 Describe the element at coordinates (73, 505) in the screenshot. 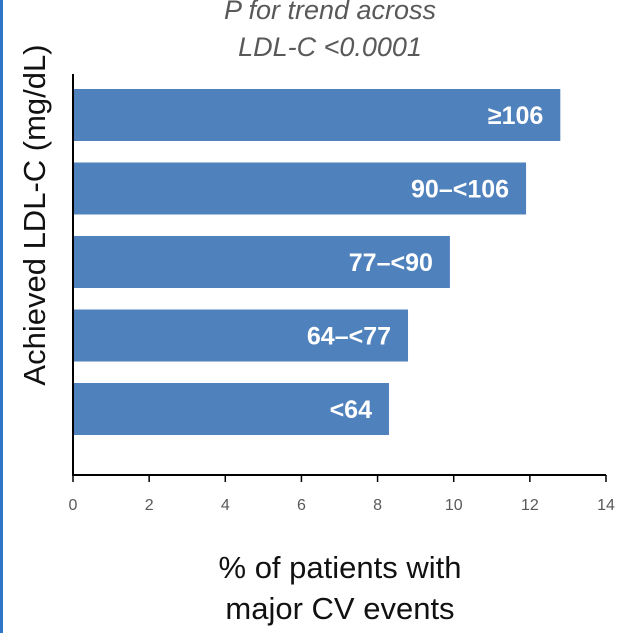

I see `x-tick-label-0: 0` at that location.